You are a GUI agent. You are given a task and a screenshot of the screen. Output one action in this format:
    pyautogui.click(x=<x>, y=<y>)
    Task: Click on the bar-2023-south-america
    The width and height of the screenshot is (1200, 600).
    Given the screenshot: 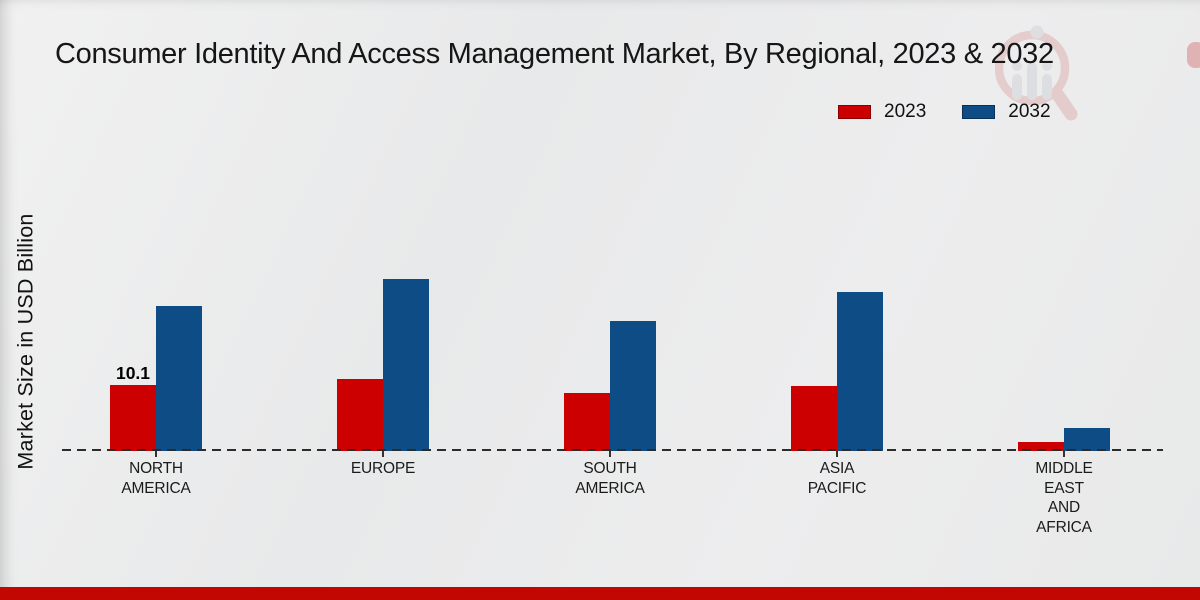 What is the action you would take?
    pyautogui.click(x=587, y=422)
    